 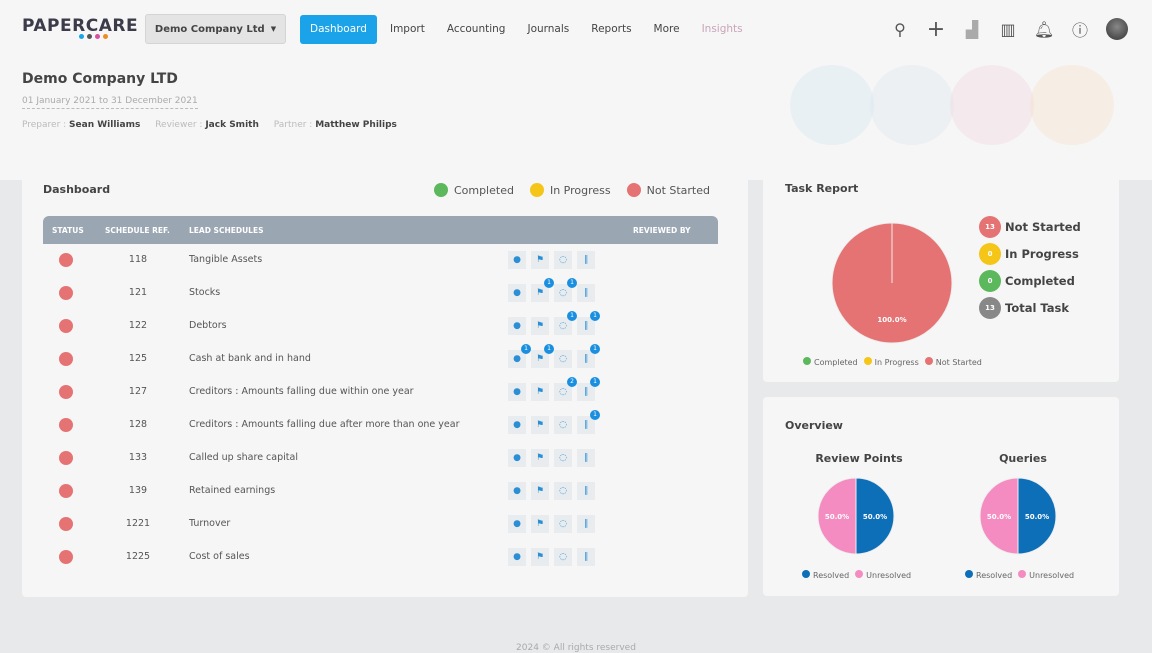 What do you see at coordinates (662, 230) in the screenshot?
I see `col-reviewed-by: REVIEWED BY` at bounding box center [662, 230].